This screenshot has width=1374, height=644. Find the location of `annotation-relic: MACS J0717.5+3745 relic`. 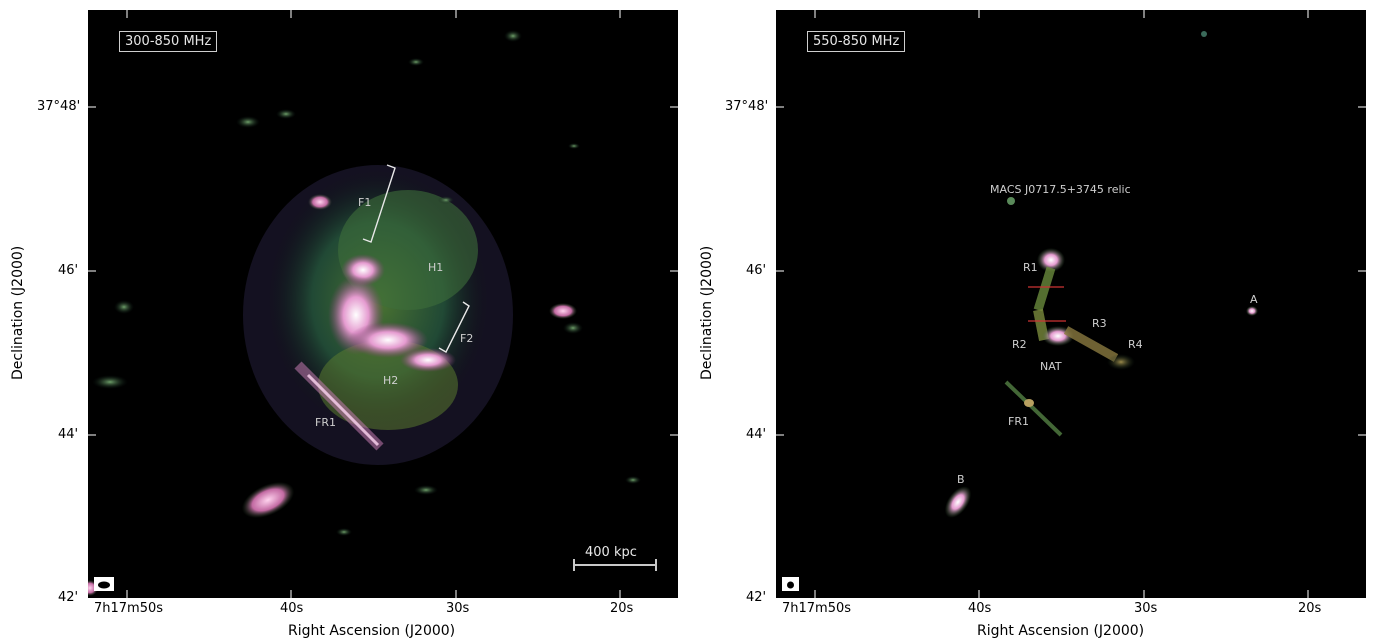

annotation-relic: MACS J0717.5+3745 relic is located at coordinates (1060, 189).